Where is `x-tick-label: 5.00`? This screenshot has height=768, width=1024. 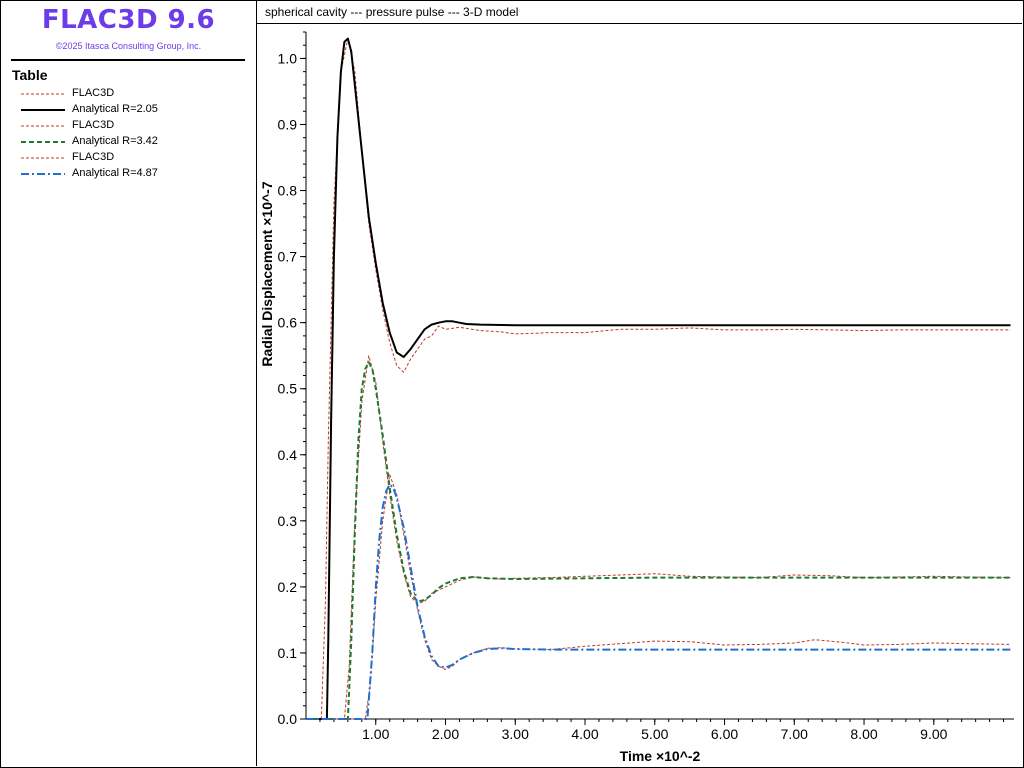 x-tick-label: 5.00 is located at coordinates (654, 734).